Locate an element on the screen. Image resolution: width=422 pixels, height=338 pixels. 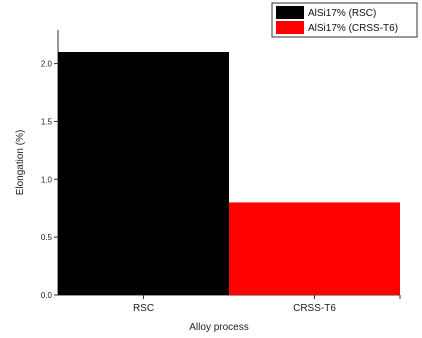
y-tick-label: 1.5 is located at coordinates (47, 121).